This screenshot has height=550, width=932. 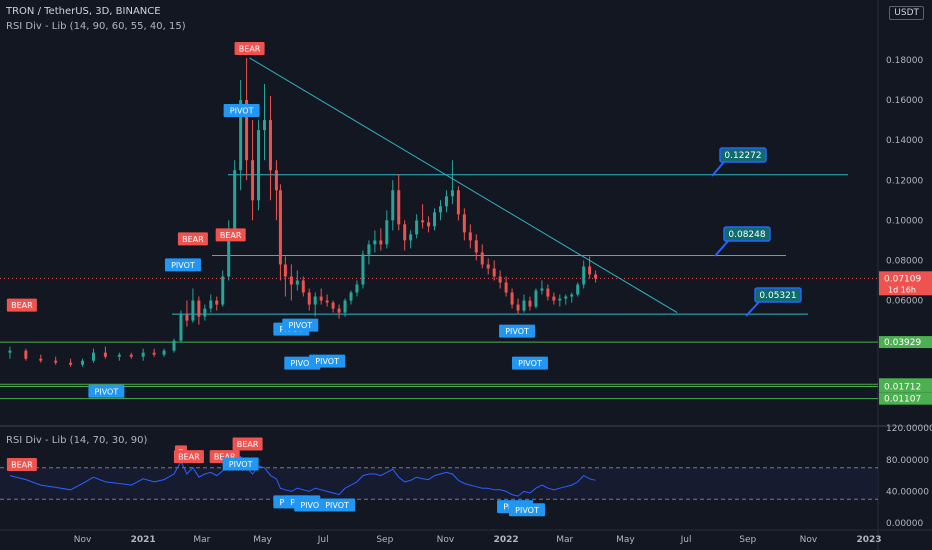 I want to click on time-tick-label: 2022, so click(x=506, y=540).